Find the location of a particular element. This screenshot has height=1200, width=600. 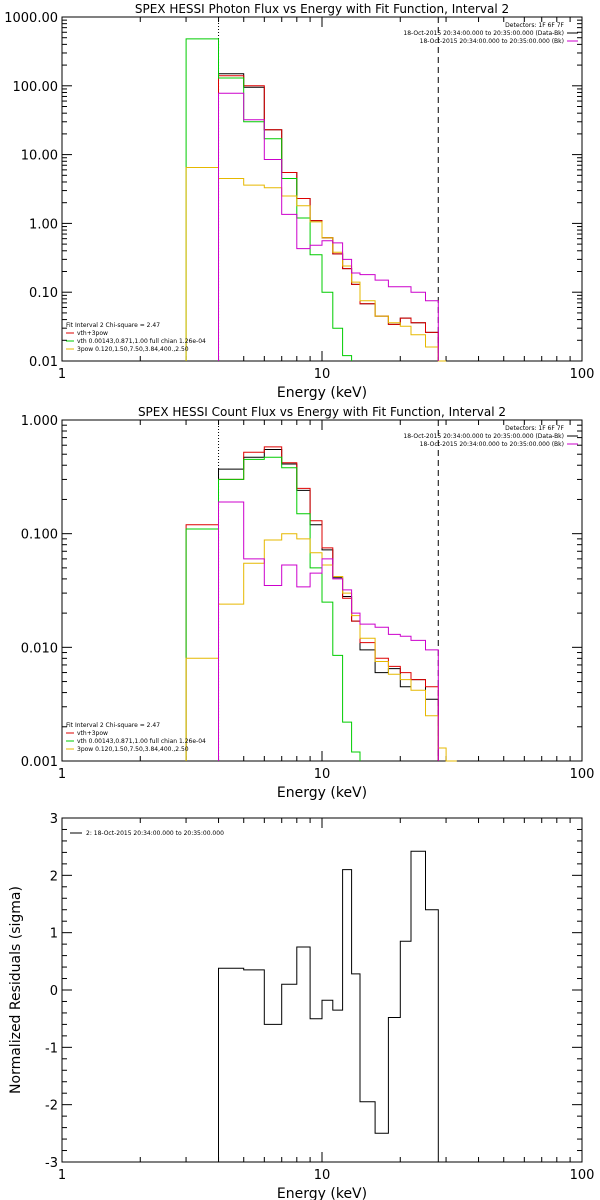

y-tick-label: 0.01 is located at coordinates (43, 362).